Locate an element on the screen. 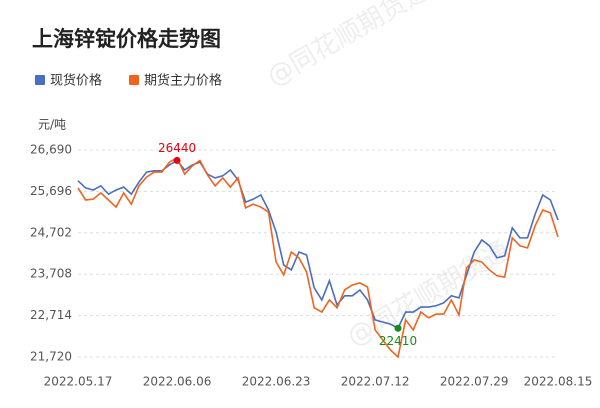 The width and height of the screenshot is (600, 408). legend-label: 期货主力价格 is located at coordinates (183, 81).